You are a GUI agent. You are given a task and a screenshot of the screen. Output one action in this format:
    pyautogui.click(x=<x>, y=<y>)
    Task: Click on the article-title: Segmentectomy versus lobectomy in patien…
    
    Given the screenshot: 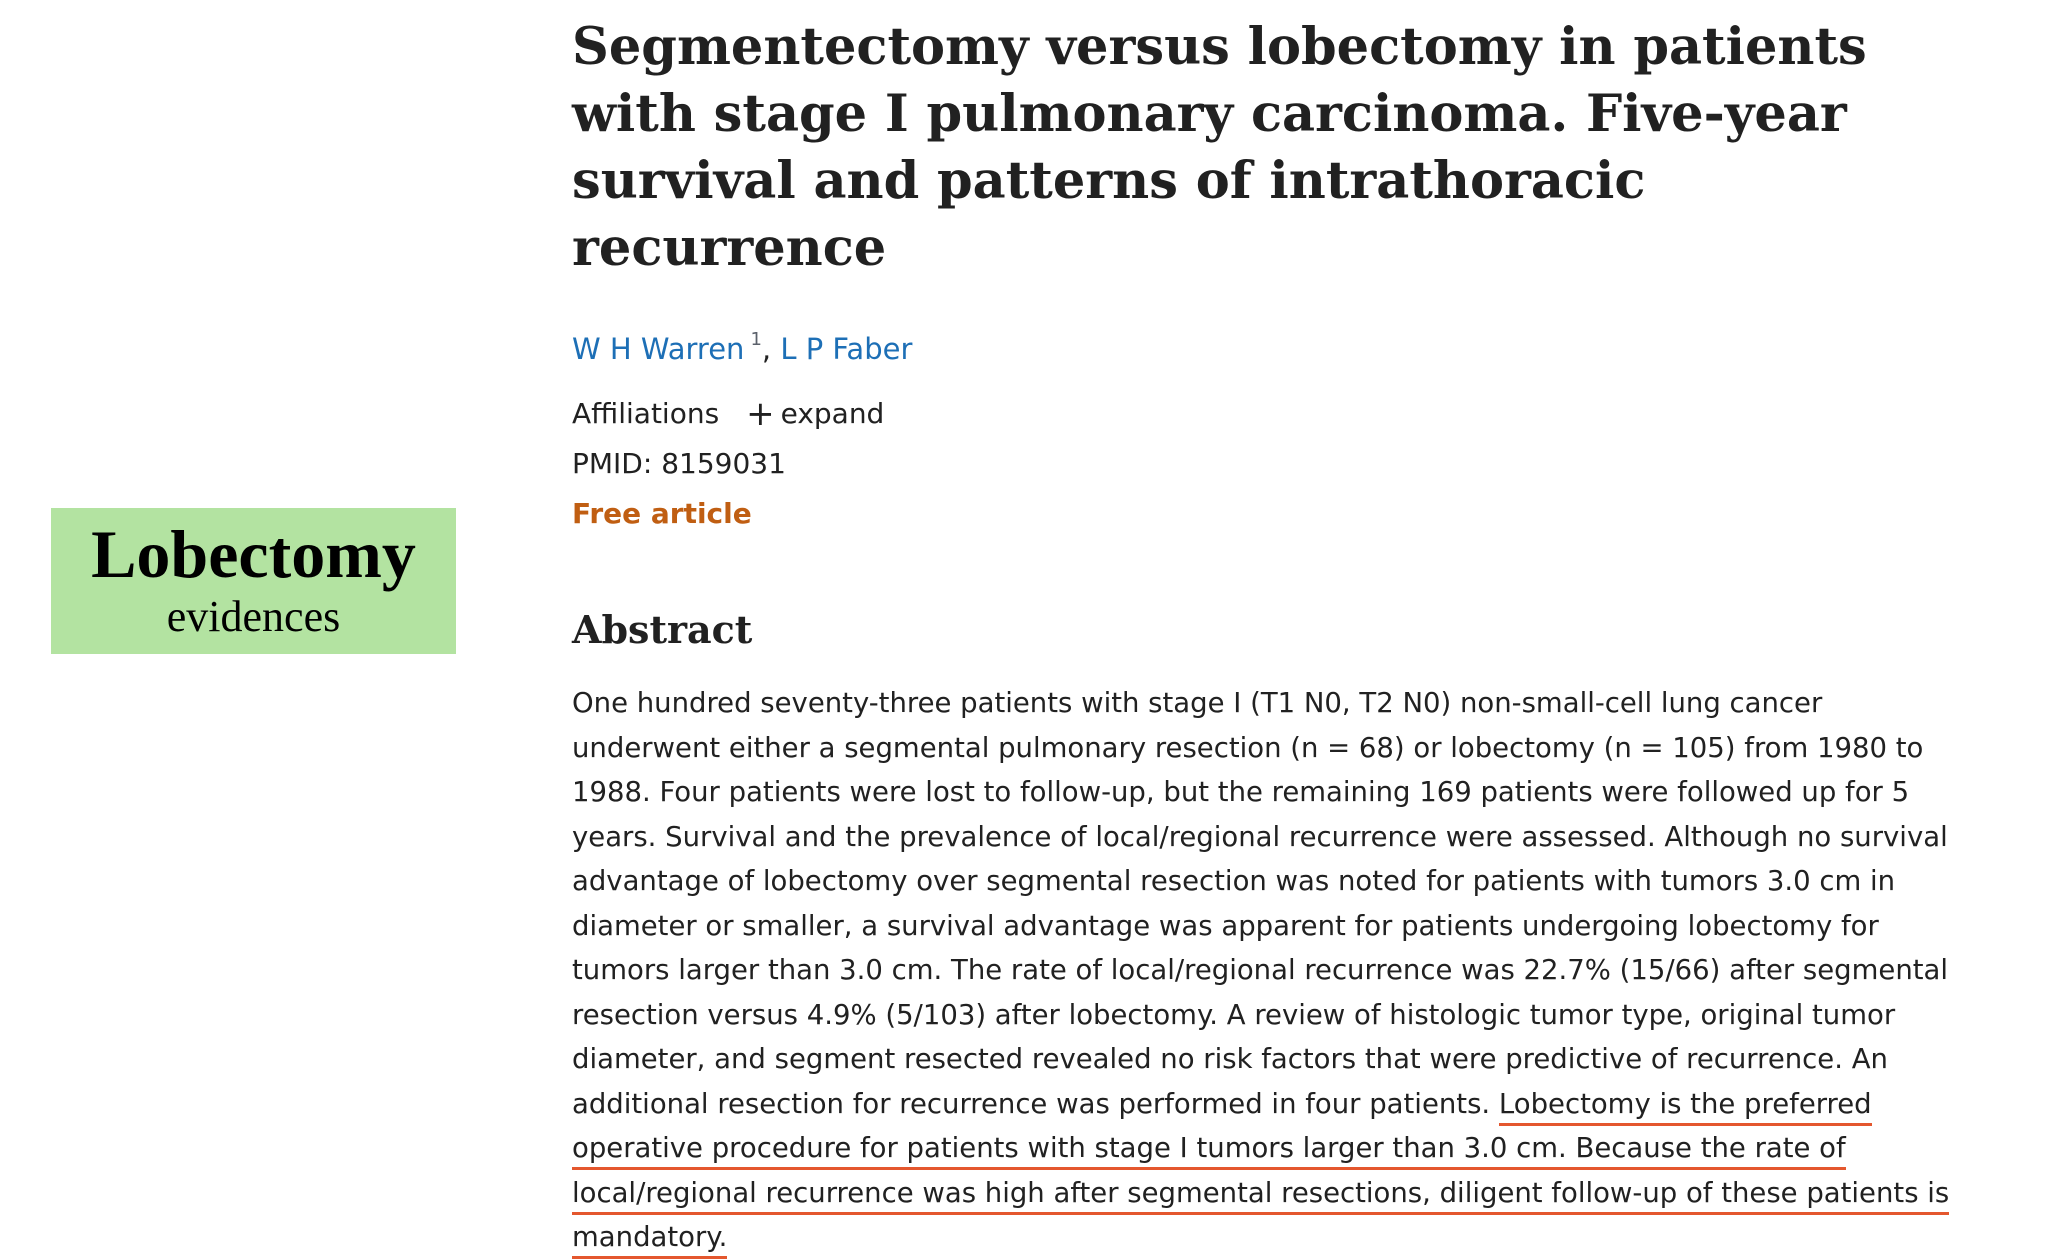 What is the action you would take?
    pyautogui.click(x=1219, y=147)
    